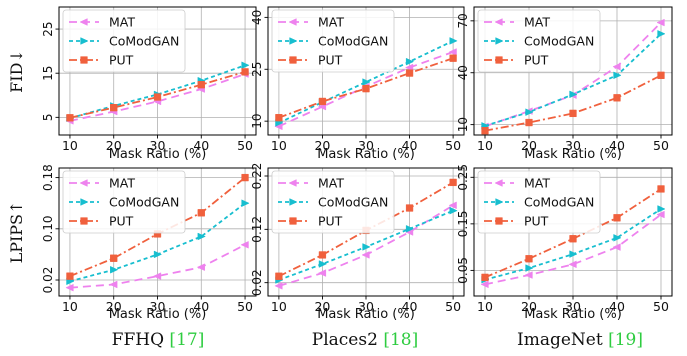 This screenshot has width=687, height=356. Describe the element at coordinates (293, 221) in the screenshot. I see `legend-marker-put` at that location.